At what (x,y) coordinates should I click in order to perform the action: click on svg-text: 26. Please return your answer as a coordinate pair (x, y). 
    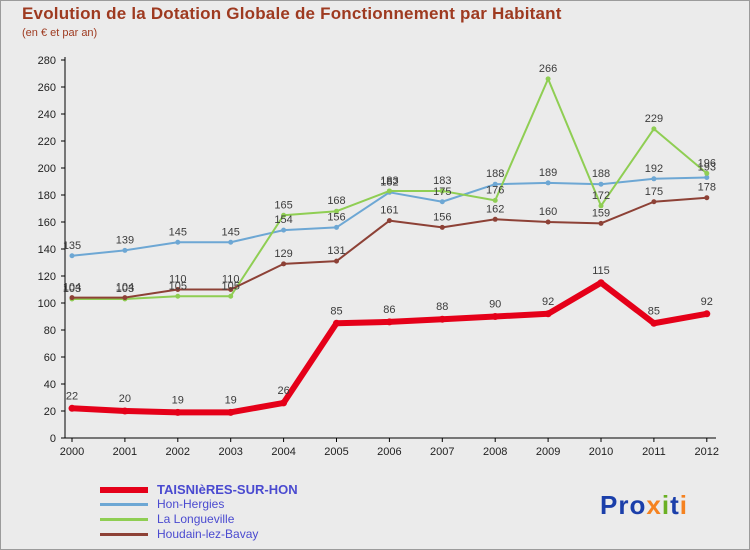
    Looking at the image, I should click on (283, 391).